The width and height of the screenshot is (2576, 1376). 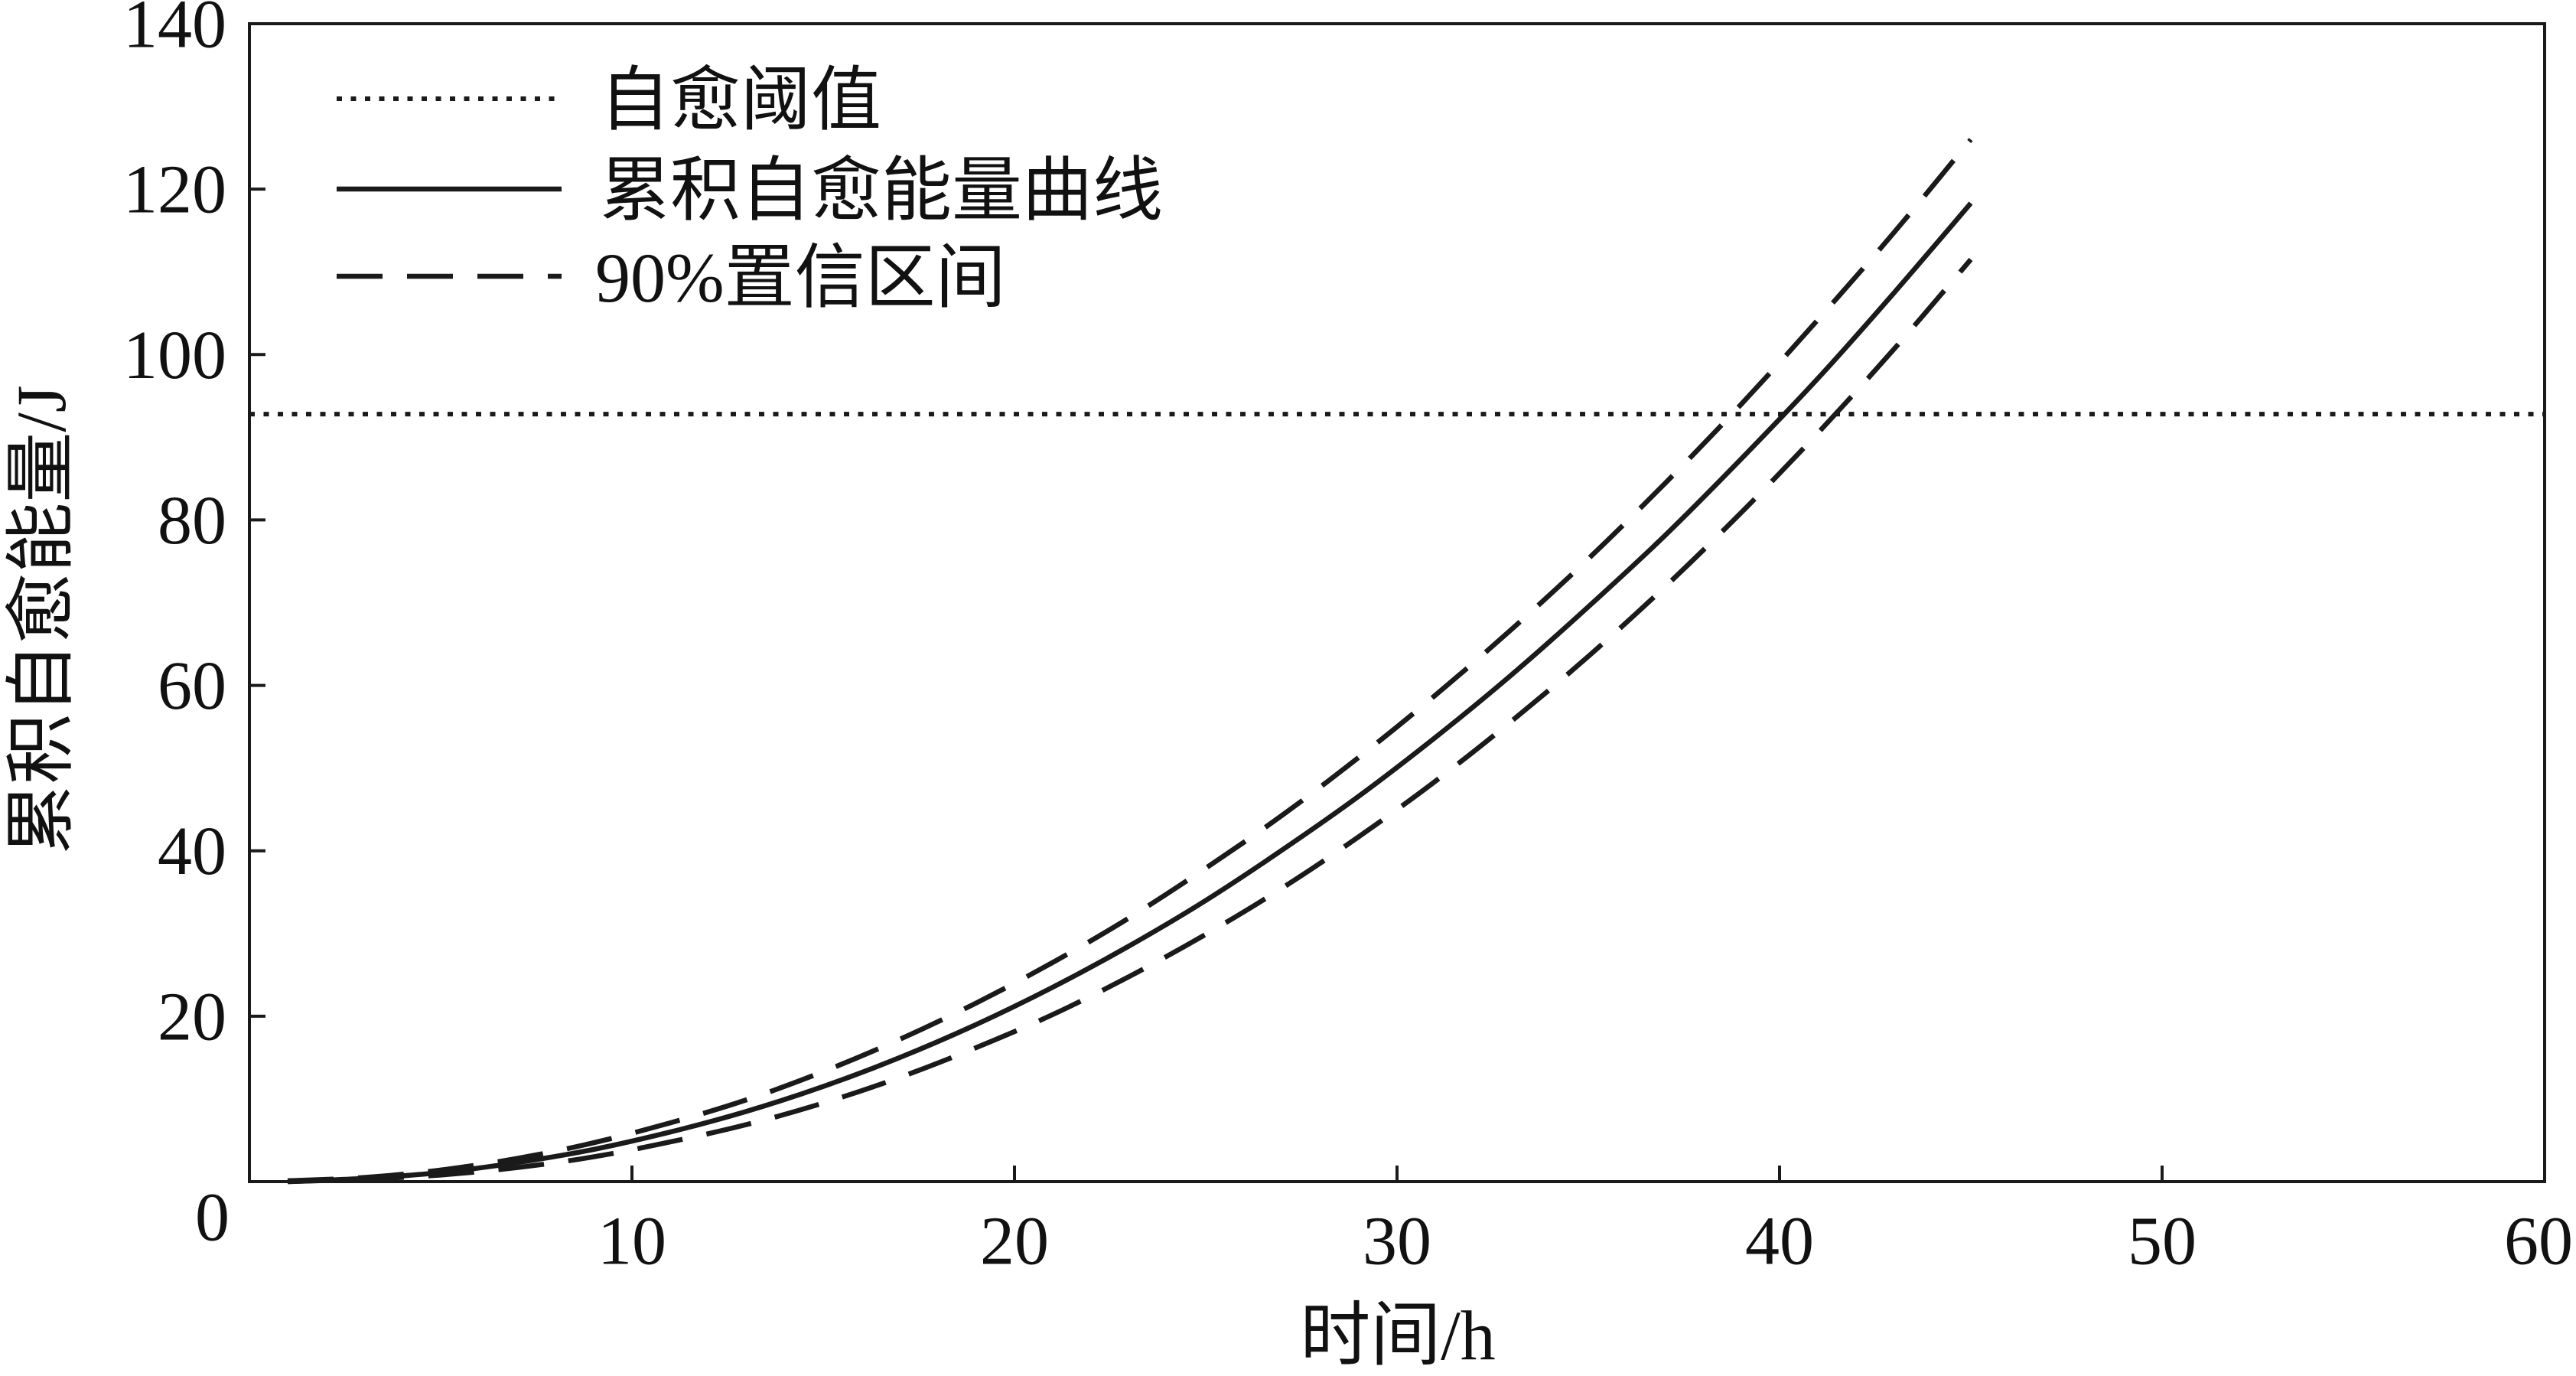 What do you see at coordinates (192, 521) in the screenshot?
I see `y-tick-label: 80` at bounding box center [192, 521].